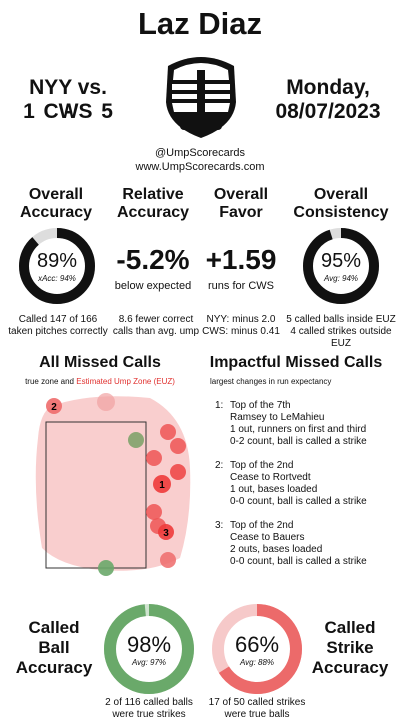 The image size is (400, 723). Describe the element at coordinates (341, 261) in the screenshot. I see `consistency-value: 95%` at that location.